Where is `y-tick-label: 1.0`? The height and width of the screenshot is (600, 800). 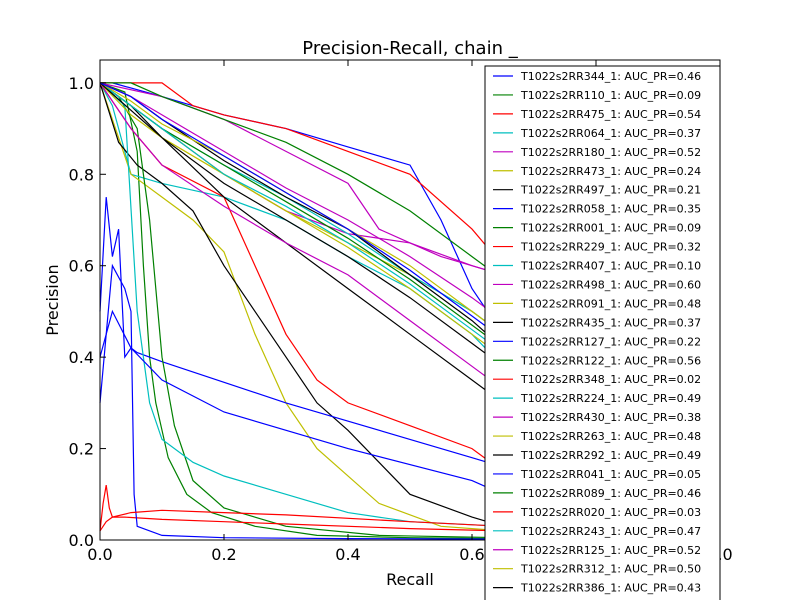 y-tick-label: 1.0 is located at coordinates (81, 83).